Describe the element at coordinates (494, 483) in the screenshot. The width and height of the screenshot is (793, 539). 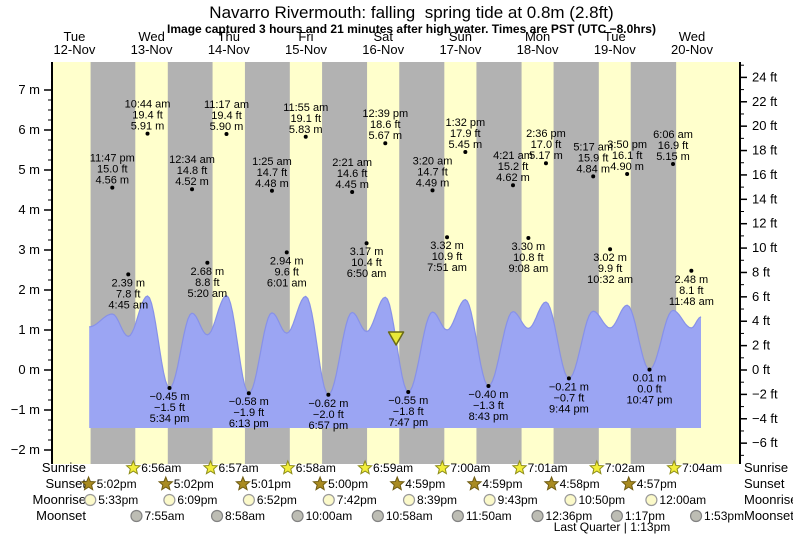
I see `sunset-entry: 4:59pm` at that location.